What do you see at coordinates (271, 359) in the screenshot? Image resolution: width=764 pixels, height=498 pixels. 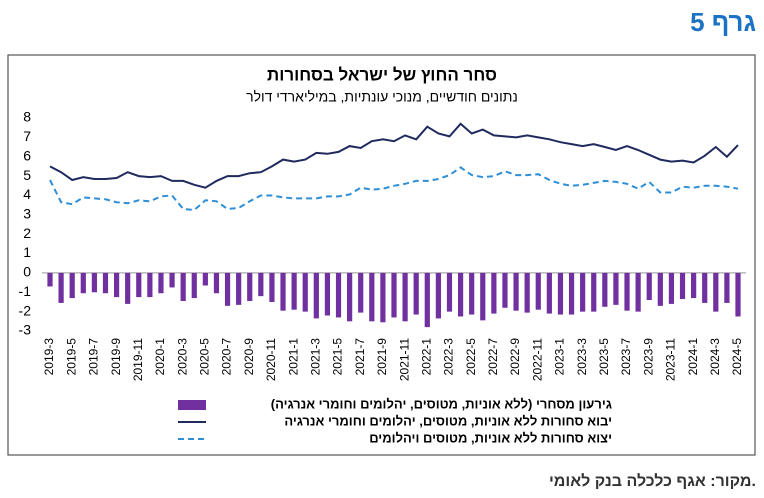 I see `x-tick-label: 2020-11` at bounding box center [271, 359].